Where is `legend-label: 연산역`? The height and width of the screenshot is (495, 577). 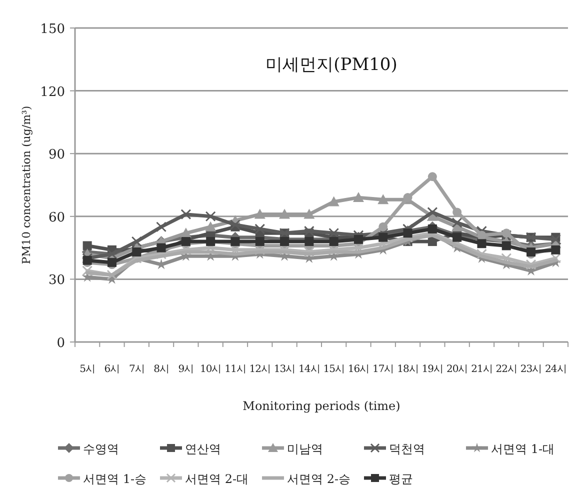
legend-label: 연산역 is located at coordinates (203, 449).